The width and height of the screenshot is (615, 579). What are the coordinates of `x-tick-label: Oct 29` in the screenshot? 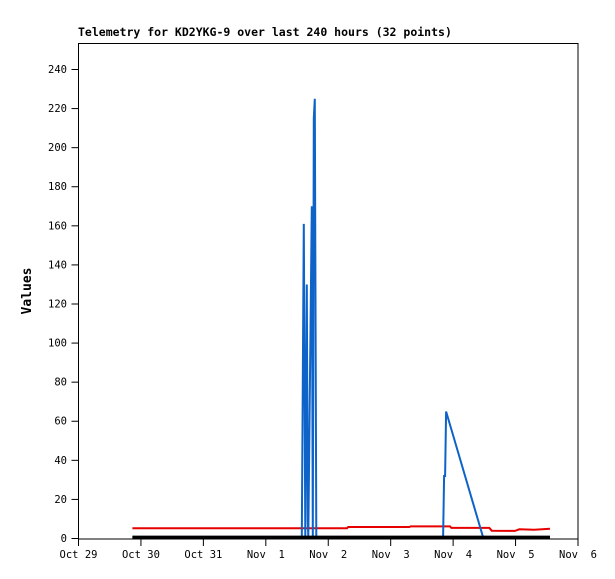 It's located at (79, 555).